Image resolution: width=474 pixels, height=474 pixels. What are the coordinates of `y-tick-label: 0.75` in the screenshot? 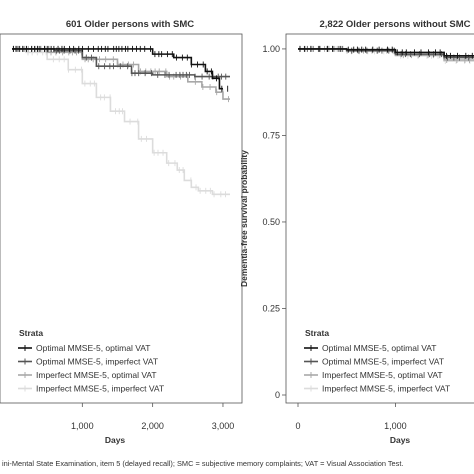 It's located at (271, 135).